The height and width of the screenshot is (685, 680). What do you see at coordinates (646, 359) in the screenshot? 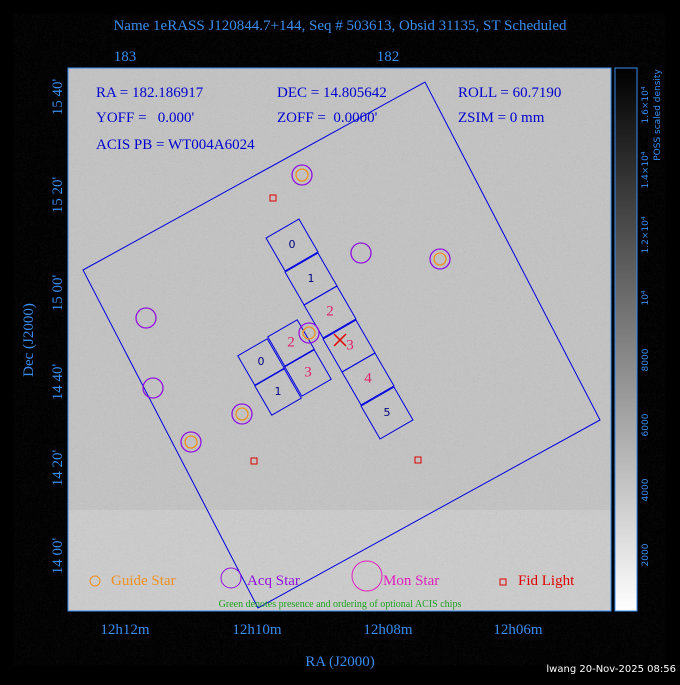
I see `colorbar-tick-label: 8000` at bounding box center [646, 359].